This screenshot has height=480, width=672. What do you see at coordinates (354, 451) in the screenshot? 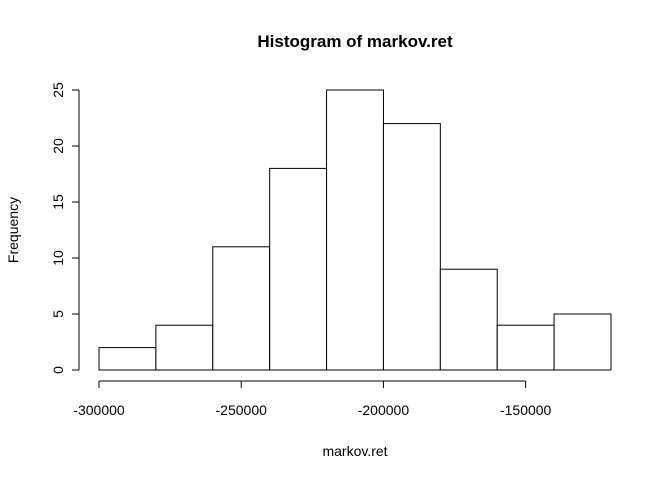
I see `x-axis-label: markov.ret` at bounding box center [354, 451].